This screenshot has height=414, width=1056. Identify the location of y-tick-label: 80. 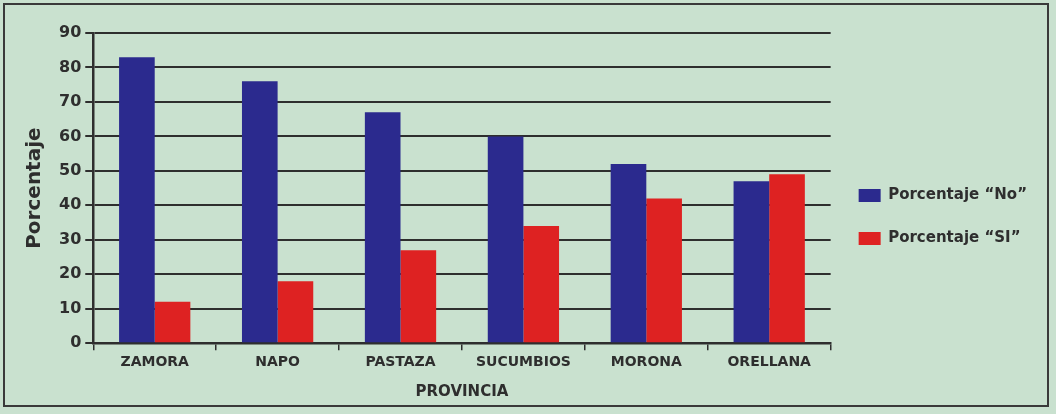
(70, 66).